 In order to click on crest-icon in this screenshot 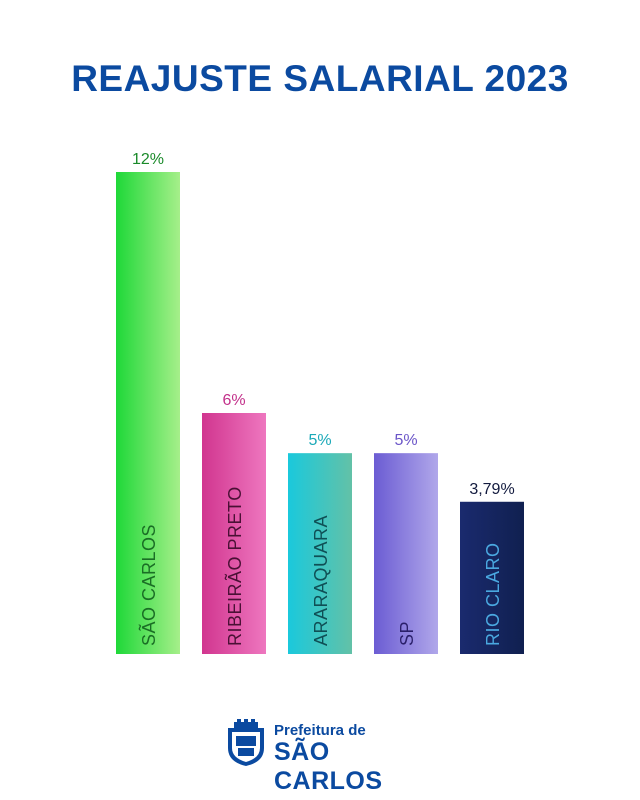, I will do `click(246, 742)`.